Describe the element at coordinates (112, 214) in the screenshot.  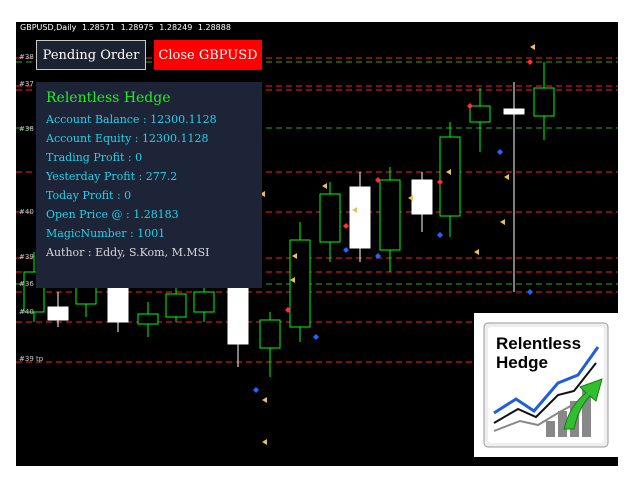
I see `open-price: Open Price @ : 1.28183` at that location.